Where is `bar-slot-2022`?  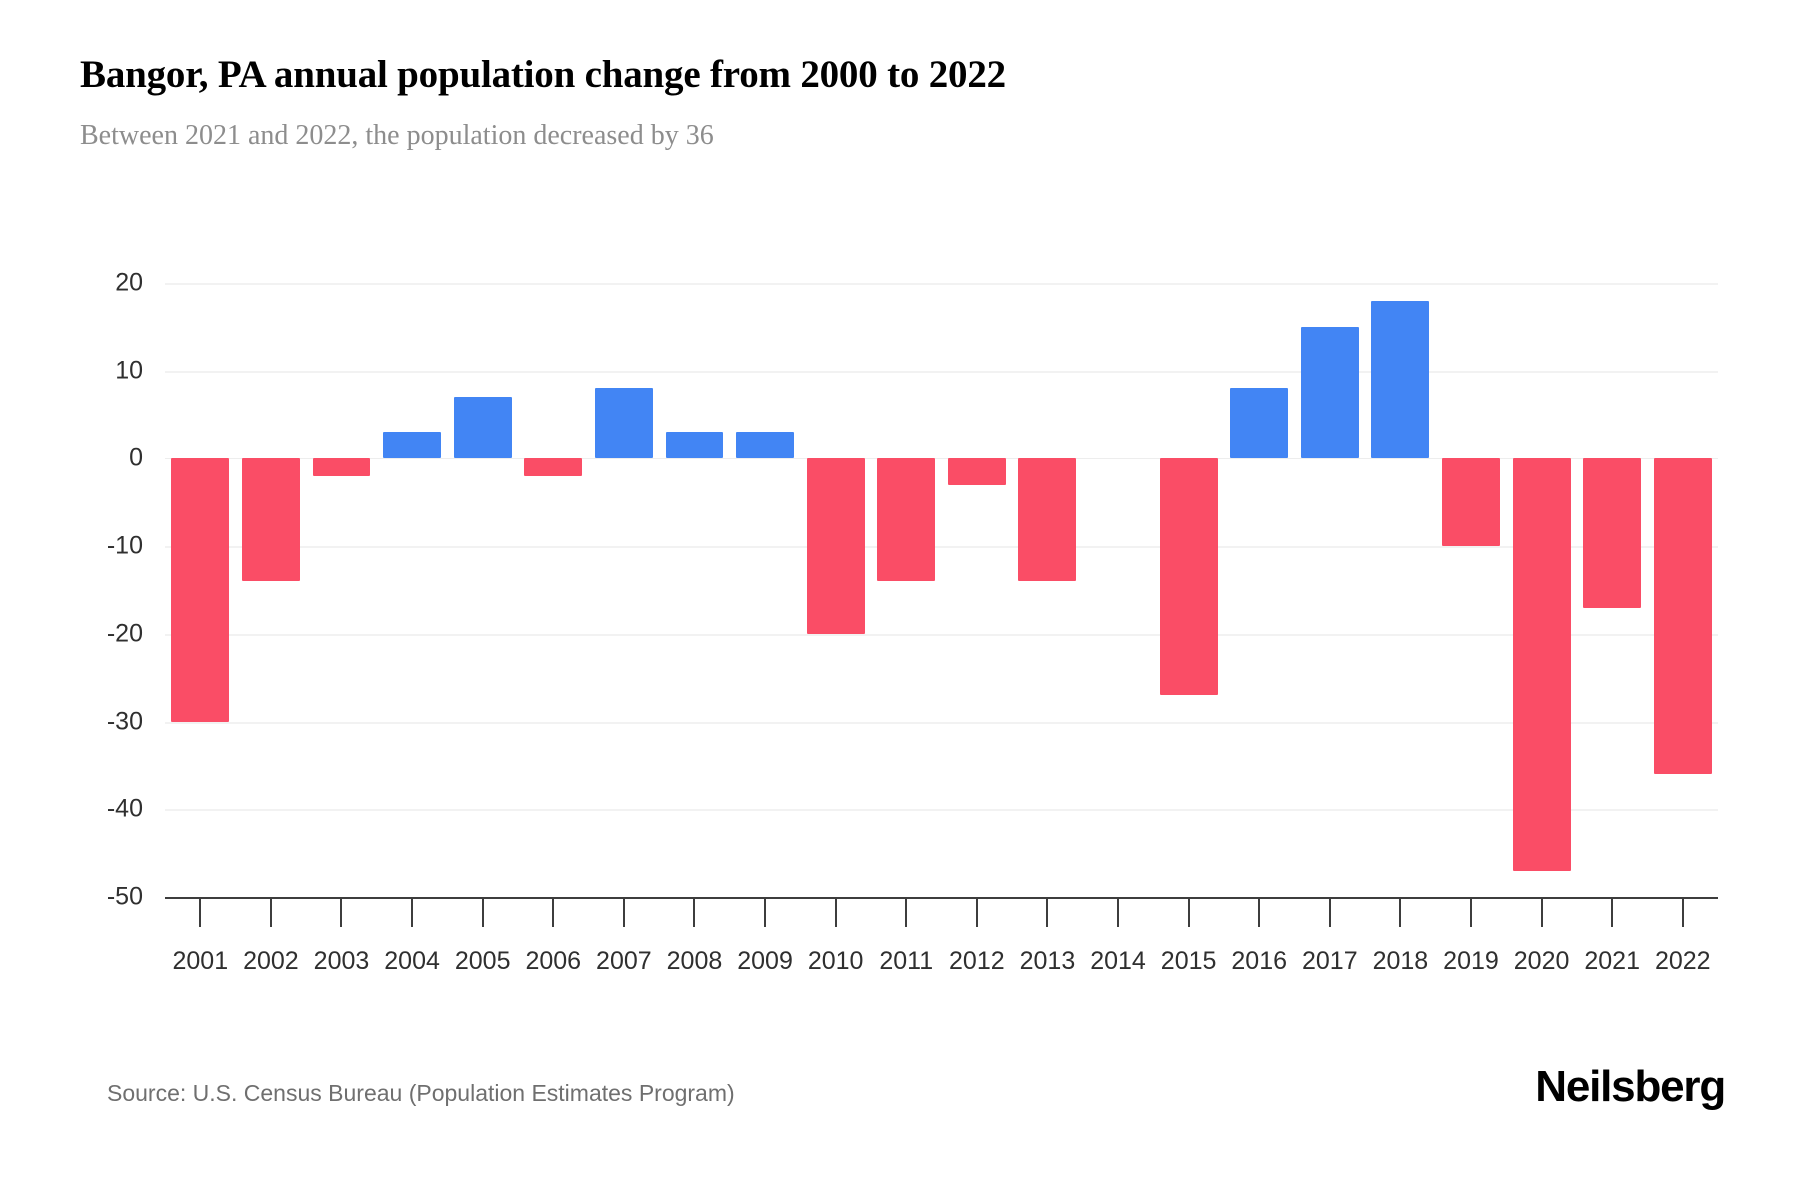 bar-slot-2022 is located at coordinates (1682, 590).